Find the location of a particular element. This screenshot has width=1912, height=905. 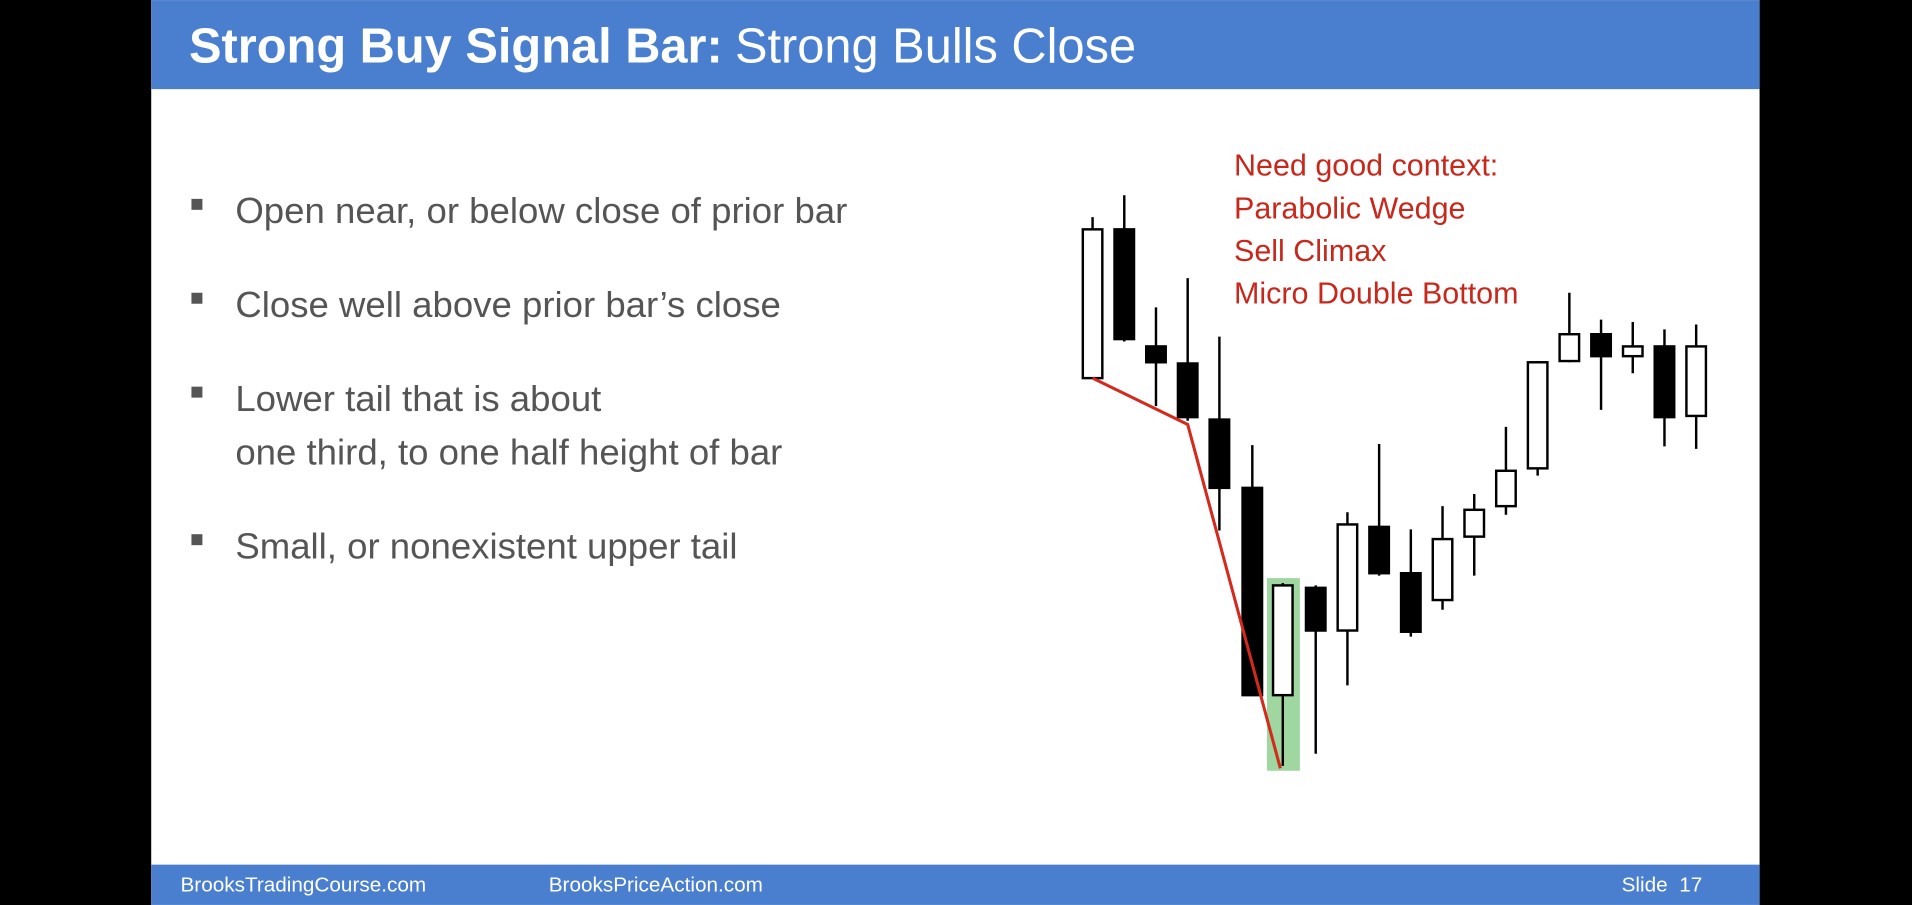

title-rest: Strong Bulls Close is located at coordinates (935, 46).